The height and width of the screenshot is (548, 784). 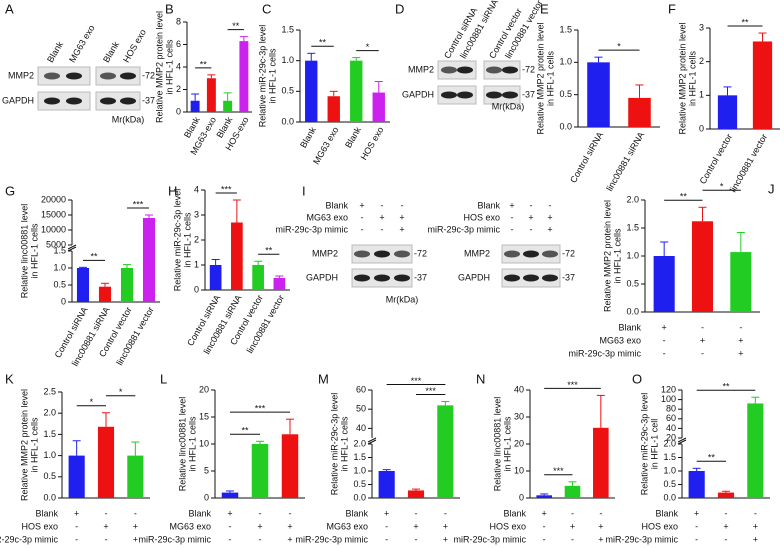 I want to click on panel-letter: M, so click(x=323, y=378).